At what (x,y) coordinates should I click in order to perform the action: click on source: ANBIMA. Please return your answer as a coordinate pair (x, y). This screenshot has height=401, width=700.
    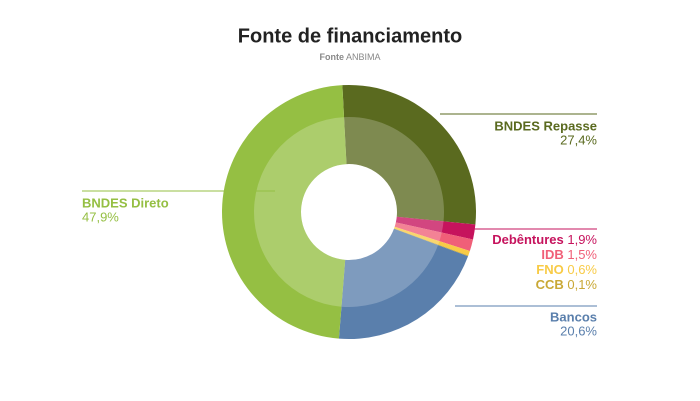
    Looking at the image, I should click on (363, 57).